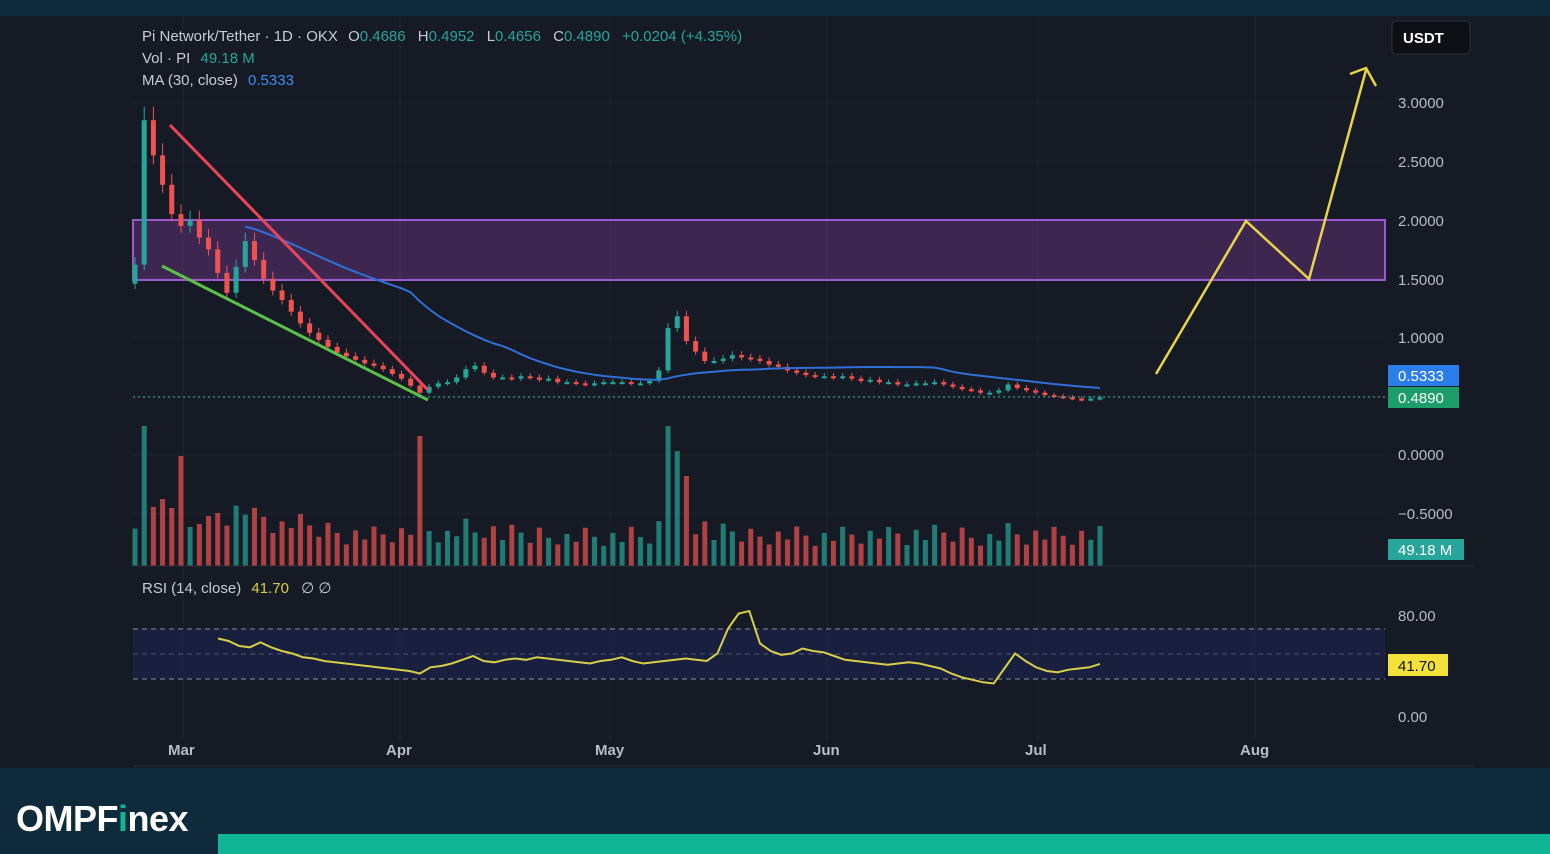 The image size is (1550, 854). I want to click on falling-wedge-upper-trendline, so click(299, 257).